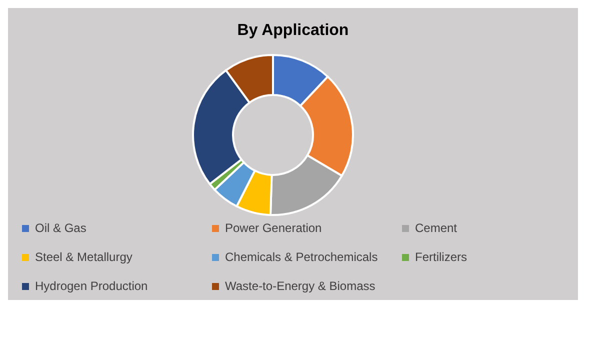 The height and width of the screenshot is (337, 590). I want to click on legend-label: Power Generation, so click(273, 228).